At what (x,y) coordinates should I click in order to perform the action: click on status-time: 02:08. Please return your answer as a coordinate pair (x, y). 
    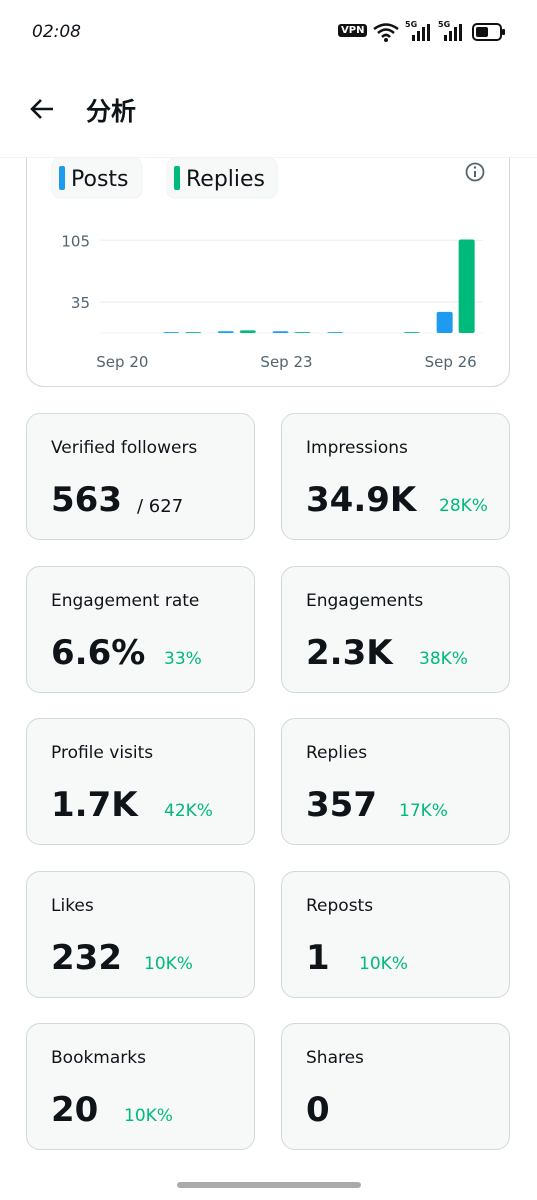
    Looking at the image, I should click on (56, 32).